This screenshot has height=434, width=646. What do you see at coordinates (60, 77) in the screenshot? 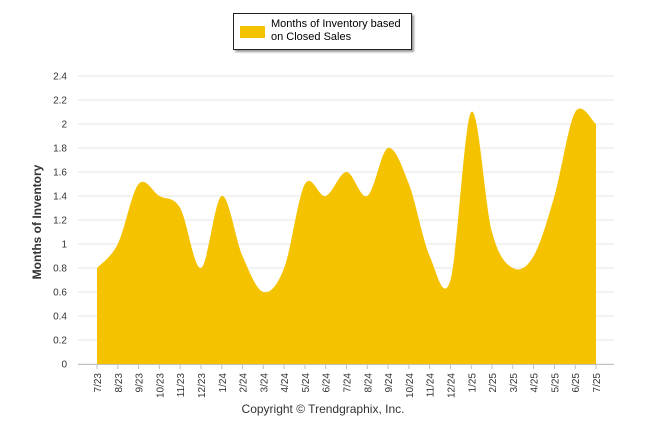
I see `y-tick-label: 2.4` at bounding box center [60, 77].